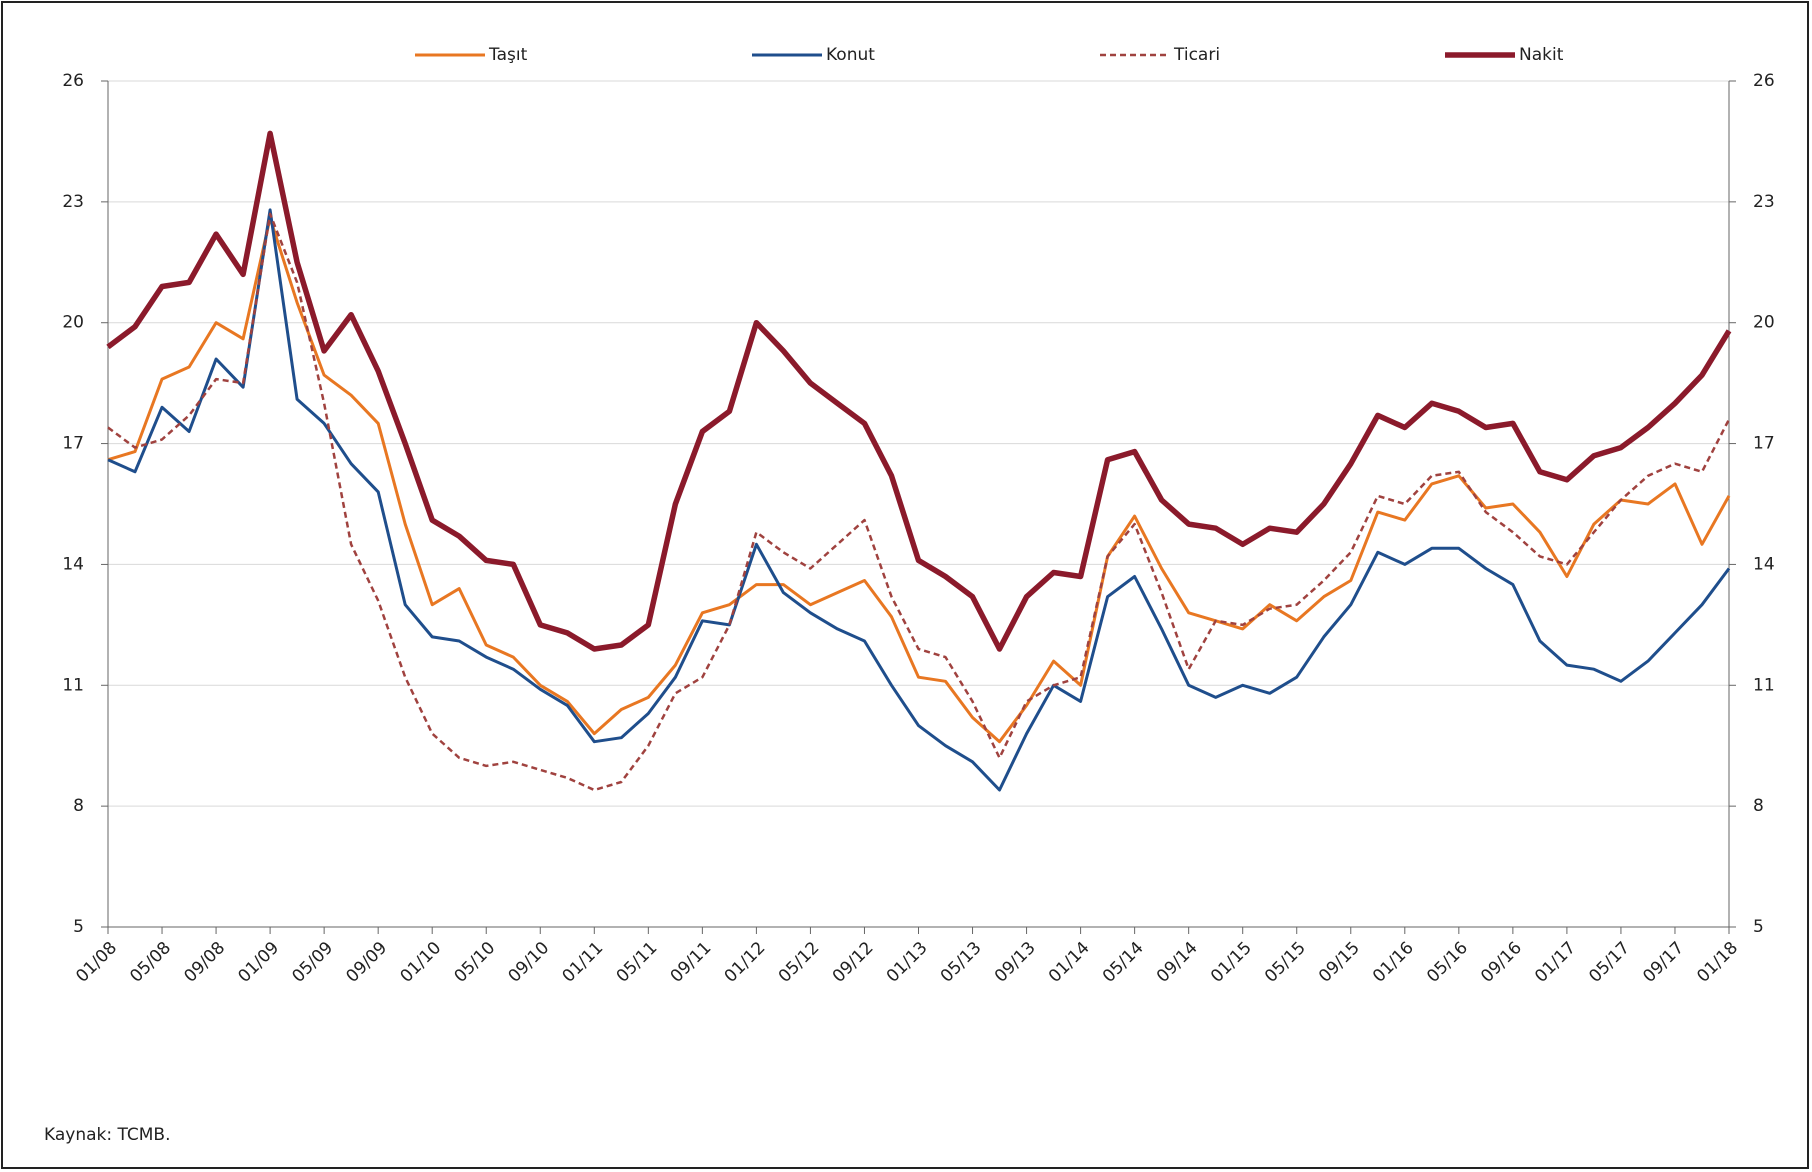 The height and width of the screenshot is (1172, 1812). Describe the element at coordinates (73, 564) in the screenshot. I see `y-tick-label: 14` at that location.